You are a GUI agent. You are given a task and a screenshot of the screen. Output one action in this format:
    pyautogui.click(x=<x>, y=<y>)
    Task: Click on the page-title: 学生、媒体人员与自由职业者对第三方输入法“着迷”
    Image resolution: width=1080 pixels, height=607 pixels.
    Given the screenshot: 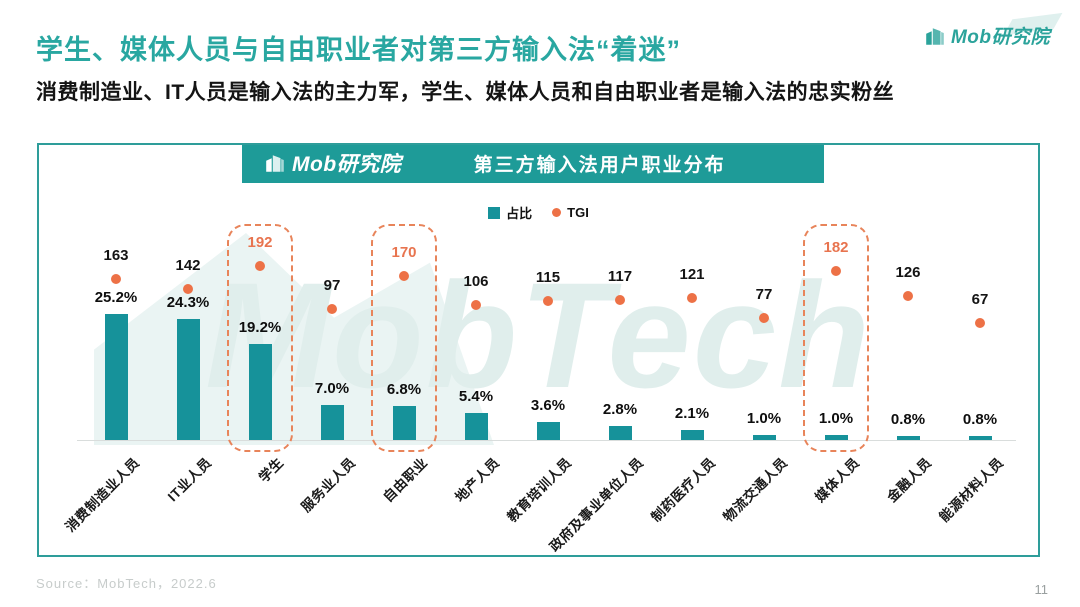 What is the action you would take?
    pyautogui.click(x=358, y=50)
    